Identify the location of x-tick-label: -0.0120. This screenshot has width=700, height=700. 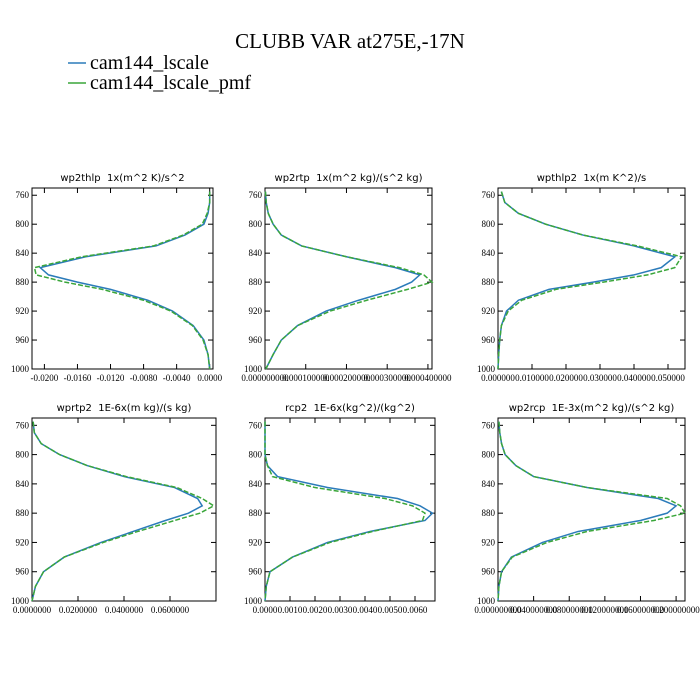
(111, 378).